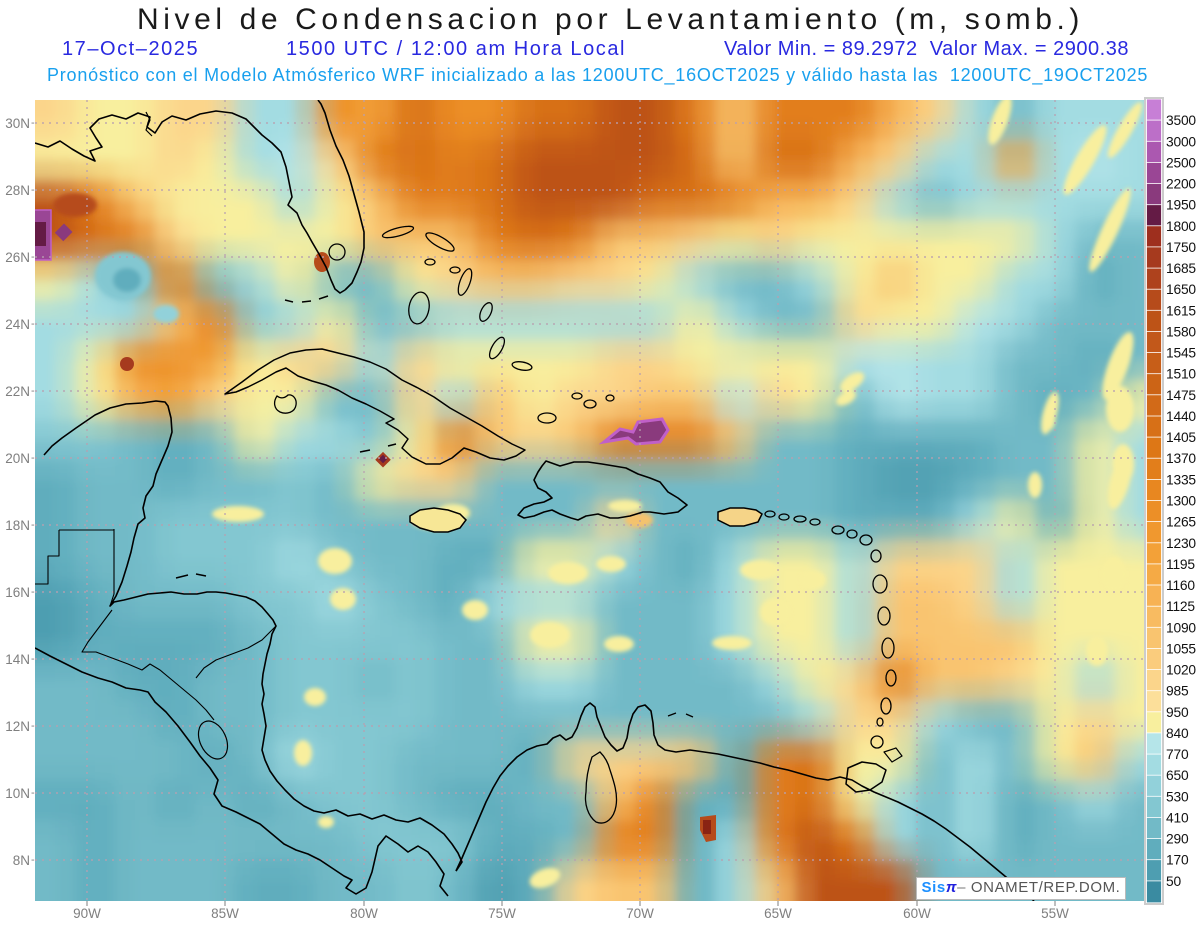 This screenshot has width=1200, height=927. Describe the element at coordinates (1181, 247) in the screenshot. I see `svg-text: 1750` at that location.